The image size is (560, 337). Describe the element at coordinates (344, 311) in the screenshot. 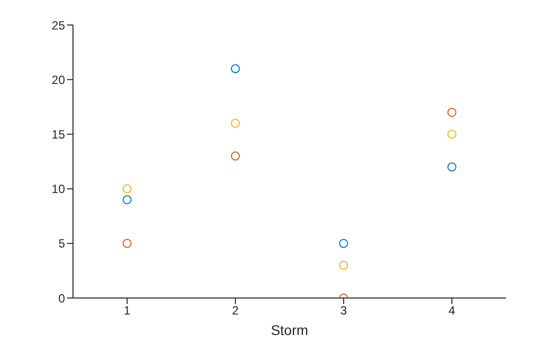

I see `x-tick-label: 3` at that location.